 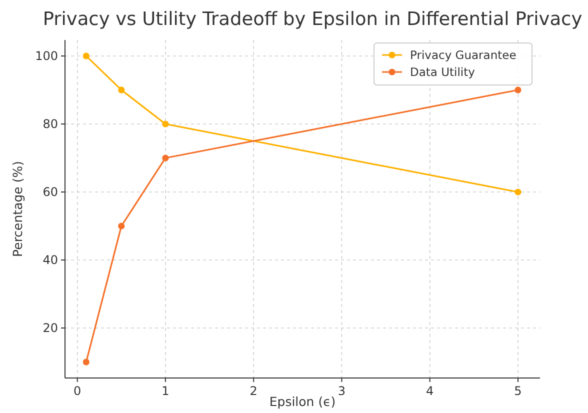 What do you see at coordinates (46, 55) in the screenshot?
I see `y-tick-label: 100` at bounding box center [46, 55].